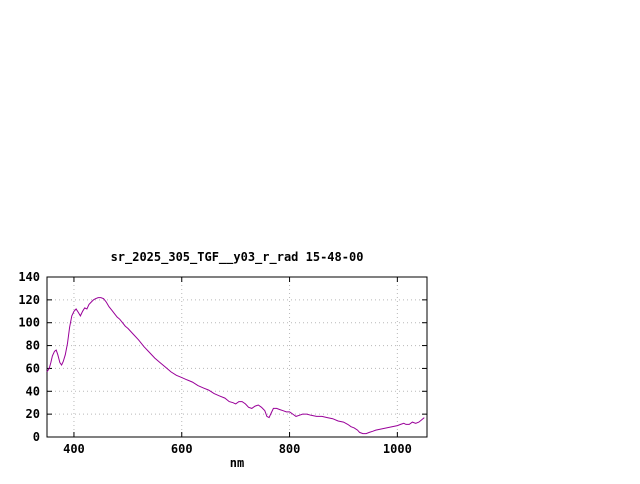 This screenshot has height=484, width=640. Describe the element at coordinates (237, 257) in the screenshot. I see `chart-title: sr_2025_305_TGF__y03_r_rad 15-48-00` at that location.